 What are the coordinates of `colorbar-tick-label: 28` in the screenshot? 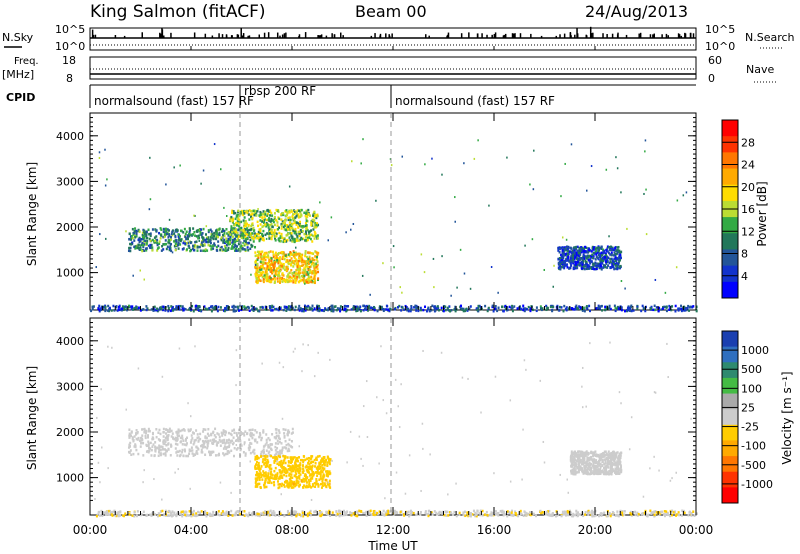 It's located at (748, 142).